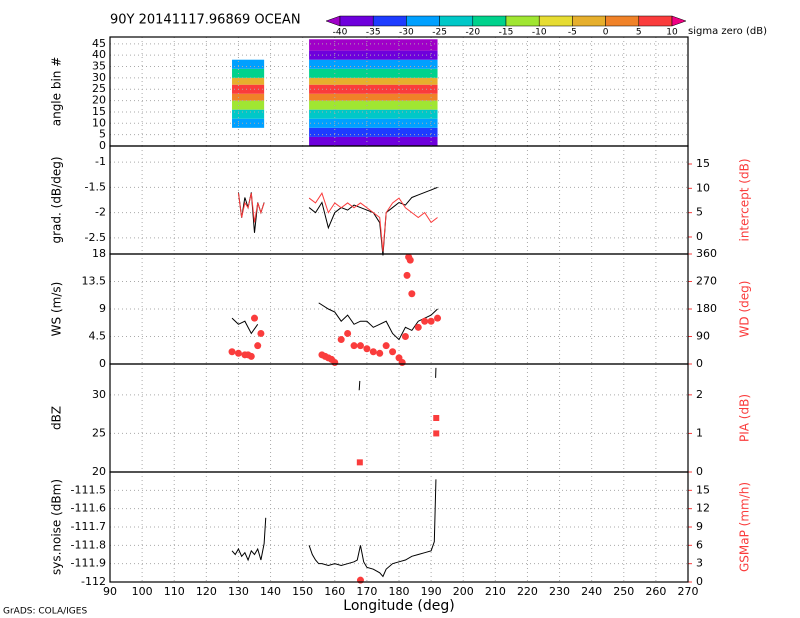 This screenshot has width=800, height=618. Describe the element at coordinates (679, 21) in the screenshot. I see `colorbar-cap` at that location.